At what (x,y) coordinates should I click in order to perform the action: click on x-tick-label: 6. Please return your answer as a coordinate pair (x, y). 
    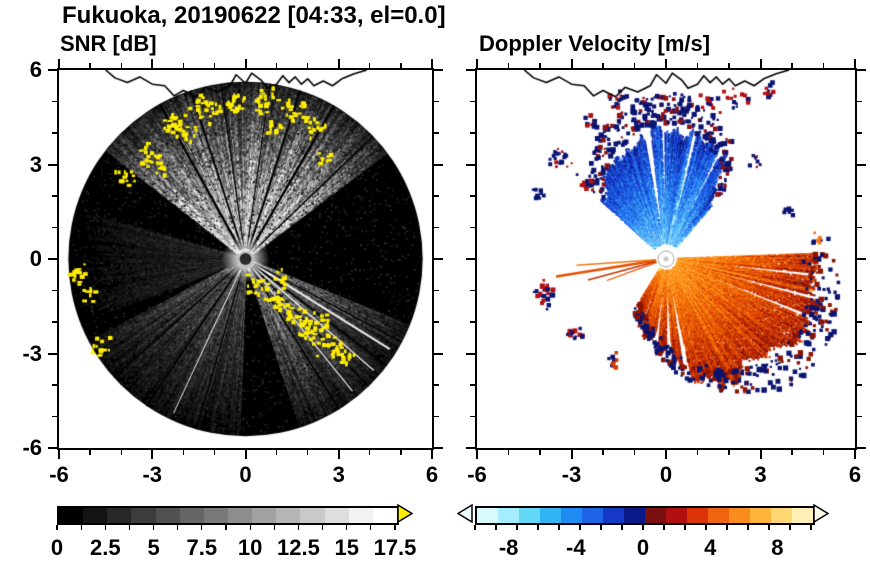
    Looking at the image, I should click on (855, 474).